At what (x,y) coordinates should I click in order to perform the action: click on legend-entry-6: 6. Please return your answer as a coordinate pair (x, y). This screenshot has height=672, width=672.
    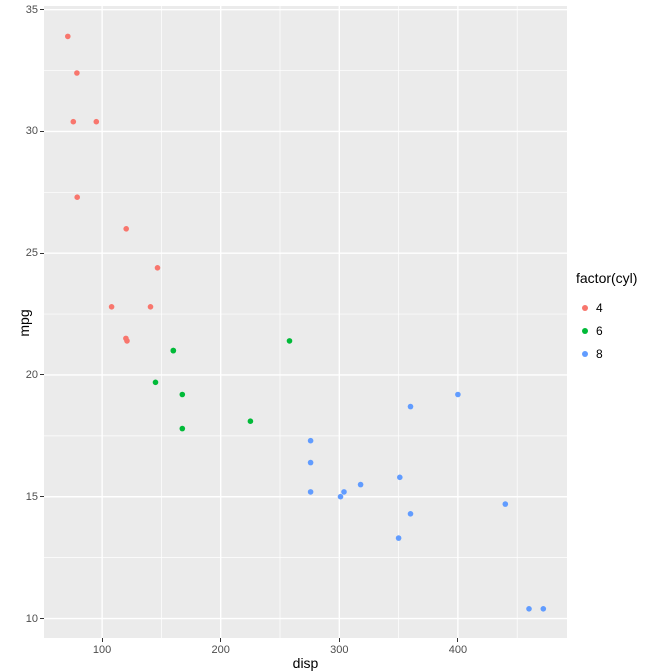
    Looking at the image, I should click on (623, 330).